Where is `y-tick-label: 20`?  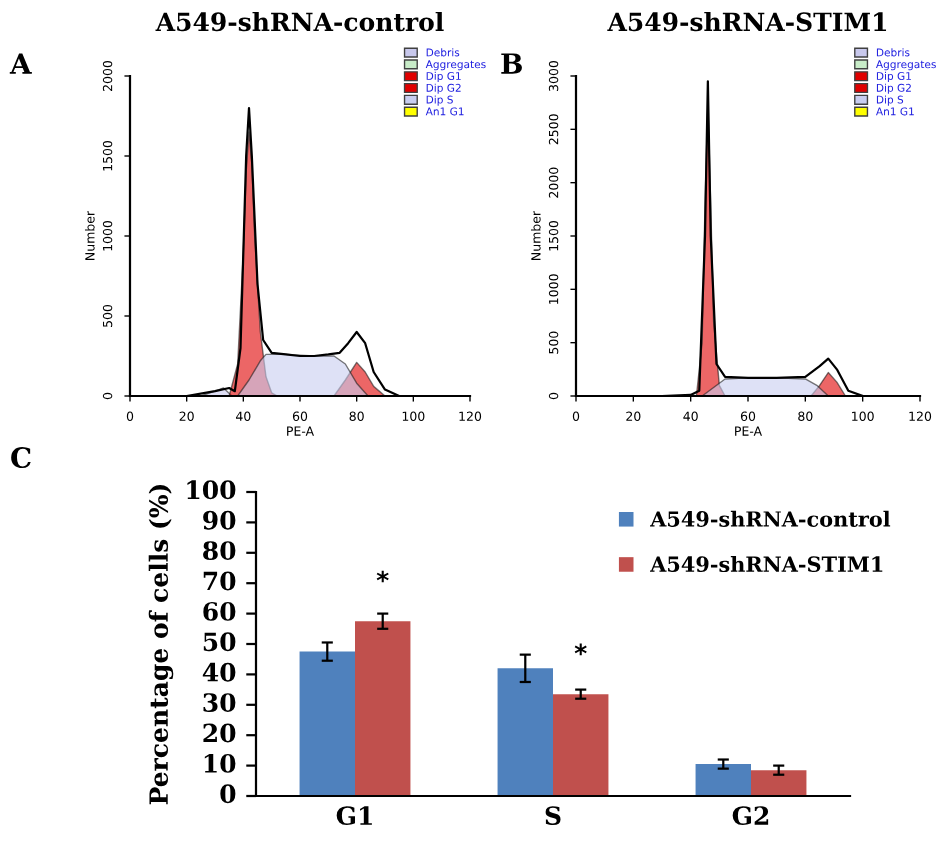
y-tick-label: 20 is located at coordinates (219, 733).